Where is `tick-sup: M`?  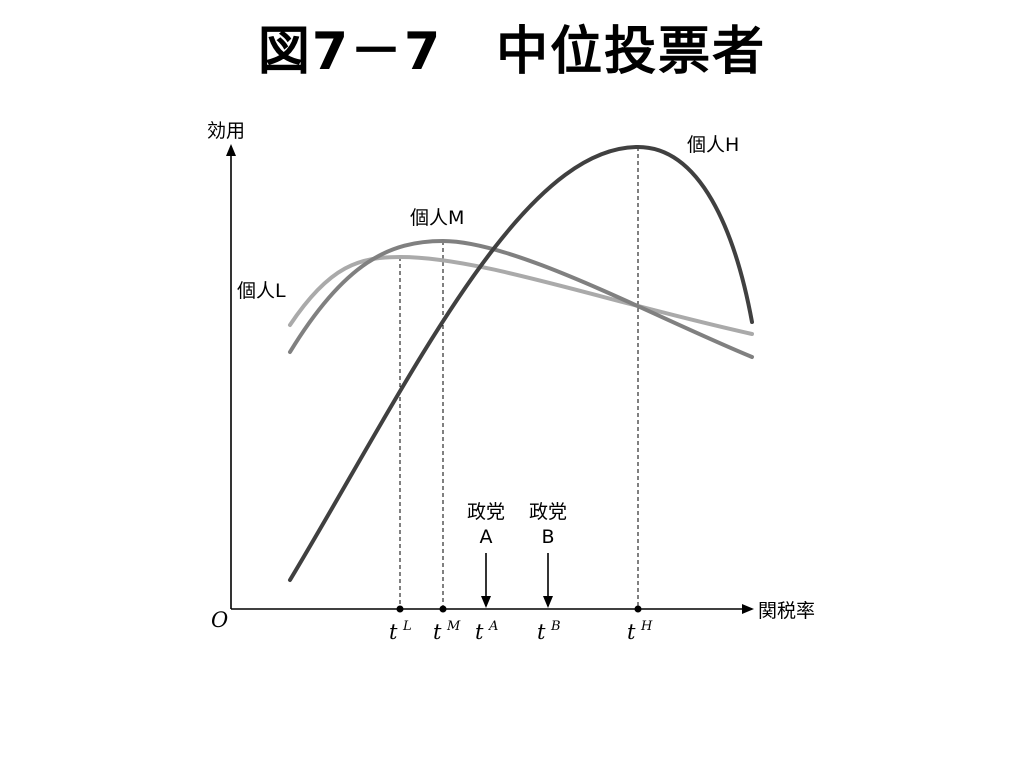
tick-sup: M is located at coordinates (453, 626).